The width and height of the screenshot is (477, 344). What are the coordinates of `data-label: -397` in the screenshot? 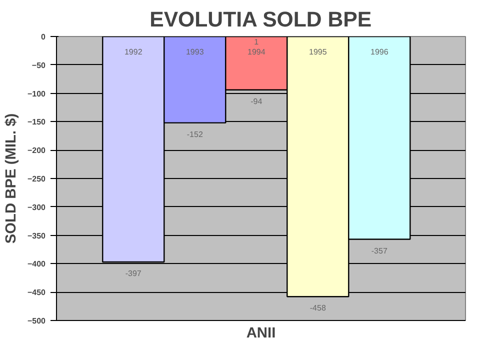 It's located at (133, 273).